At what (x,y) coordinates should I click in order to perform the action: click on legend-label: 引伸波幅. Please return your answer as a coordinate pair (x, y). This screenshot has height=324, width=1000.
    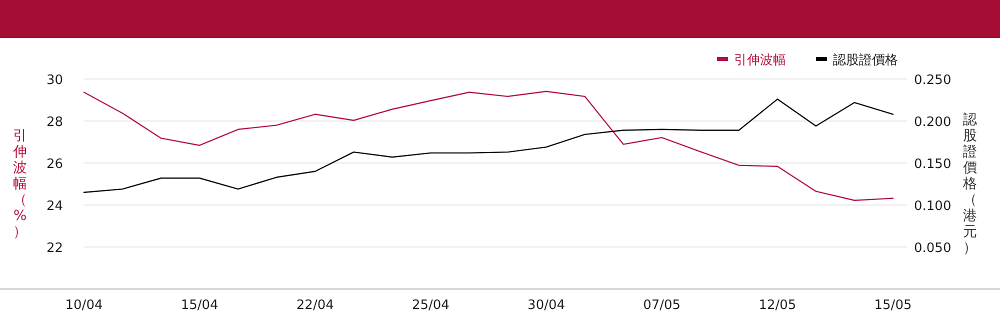
    Looking at the image, I should click on (760, 60).